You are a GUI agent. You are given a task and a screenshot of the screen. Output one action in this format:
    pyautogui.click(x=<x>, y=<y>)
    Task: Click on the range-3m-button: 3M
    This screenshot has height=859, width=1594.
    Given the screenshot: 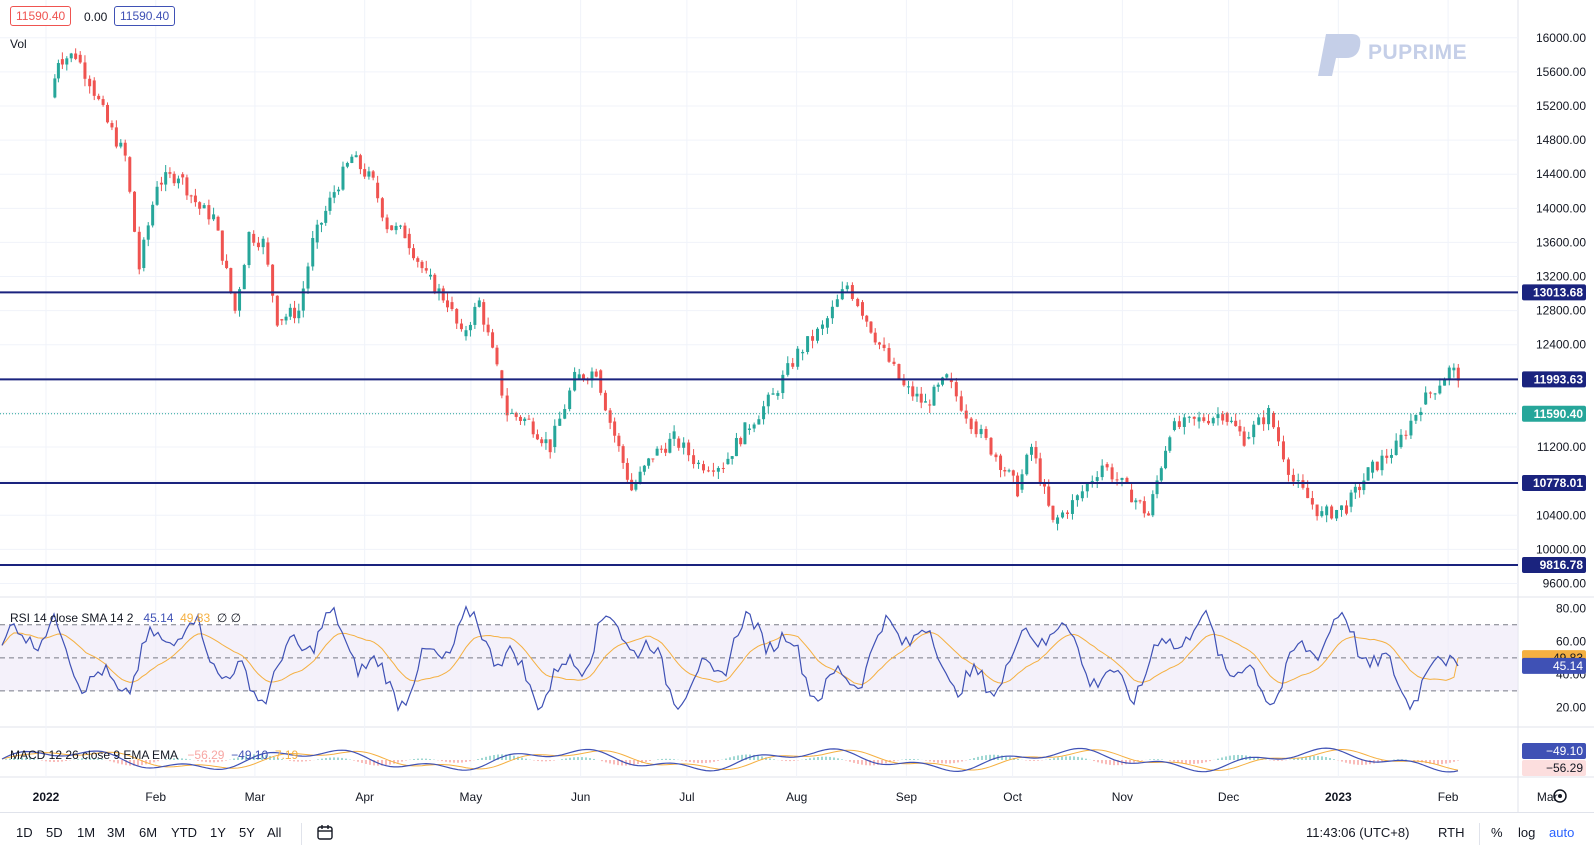 What is the action you would take?
    pyautogui.click(x=116, y=832)
    